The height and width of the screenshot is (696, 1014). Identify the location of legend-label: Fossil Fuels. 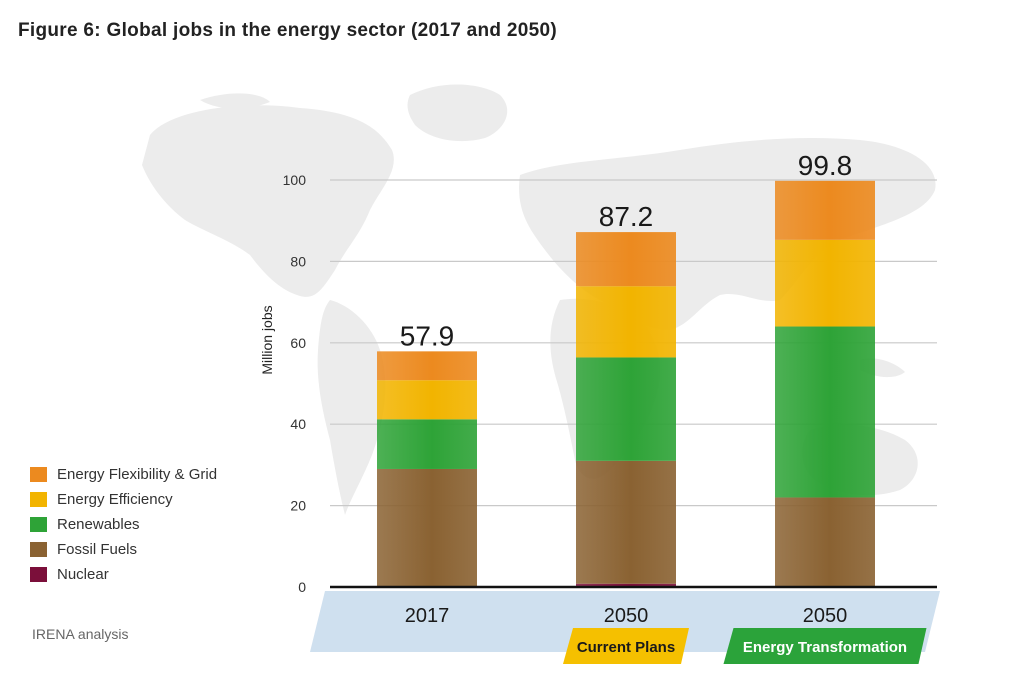
(97, 549).